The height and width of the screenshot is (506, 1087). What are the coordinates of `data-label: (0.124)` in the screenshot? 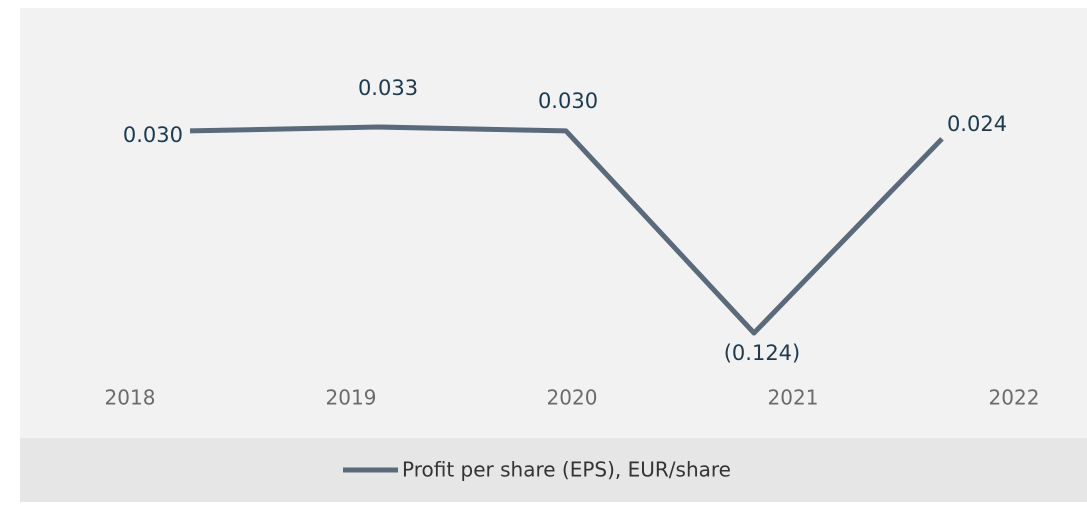 It's located at (762, 353).